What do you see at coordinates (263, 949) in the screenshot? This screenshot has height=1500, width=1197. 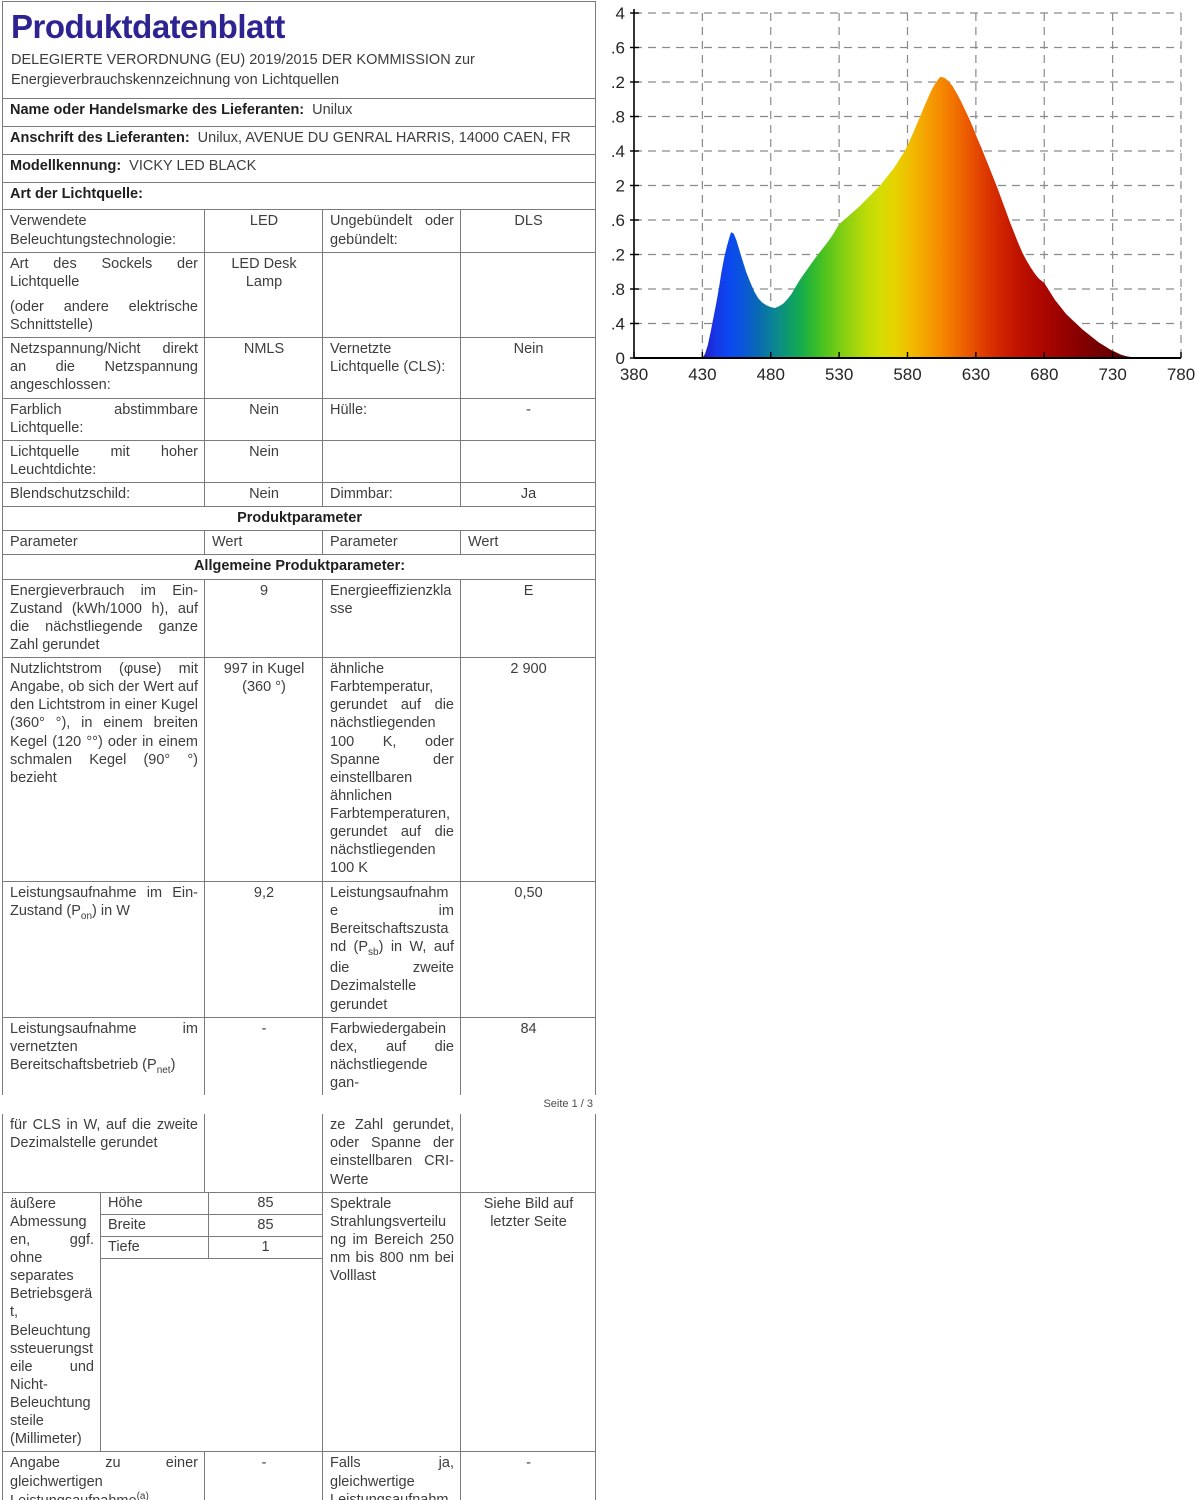 I see `value-cell: 9,2` at bounding box center [263, 949].